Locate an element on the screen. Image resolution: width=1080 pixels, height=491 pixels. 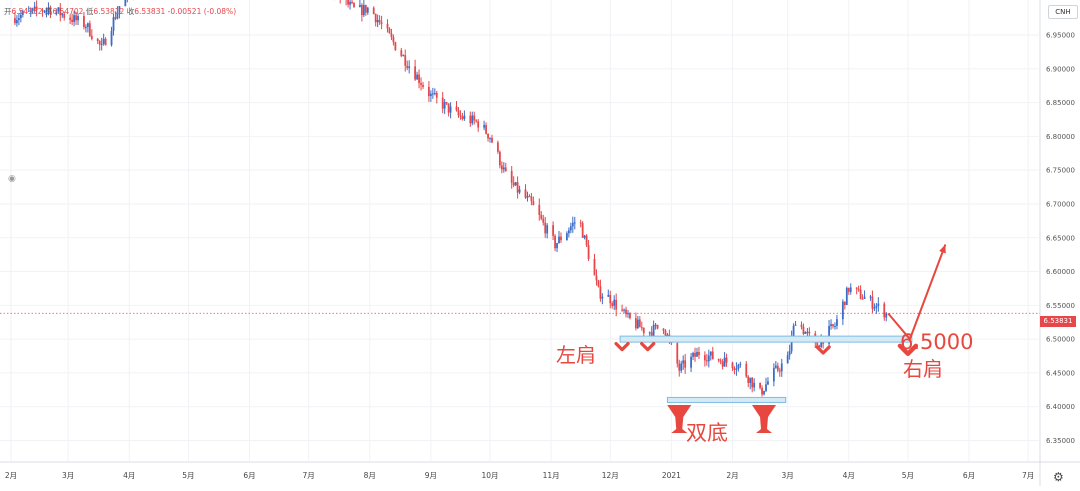
x-tick-label: 9月 is located at coordinates (431, 475).